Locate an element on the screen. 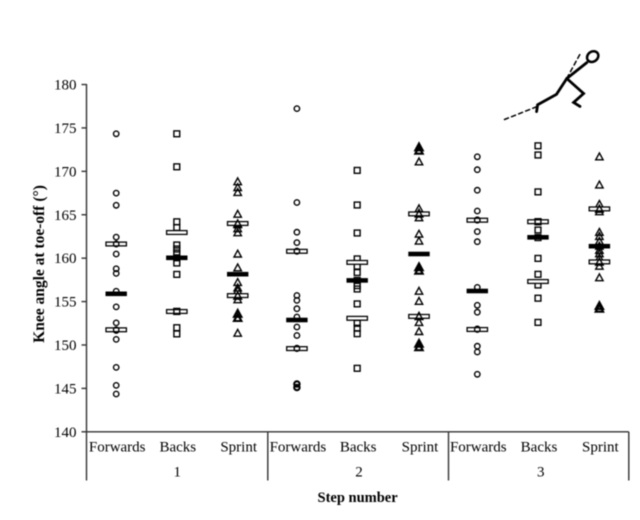 Image resolution: width=640 pixels, height=520 pixels. svg-text: 140 is located at coordinates (65, 433).